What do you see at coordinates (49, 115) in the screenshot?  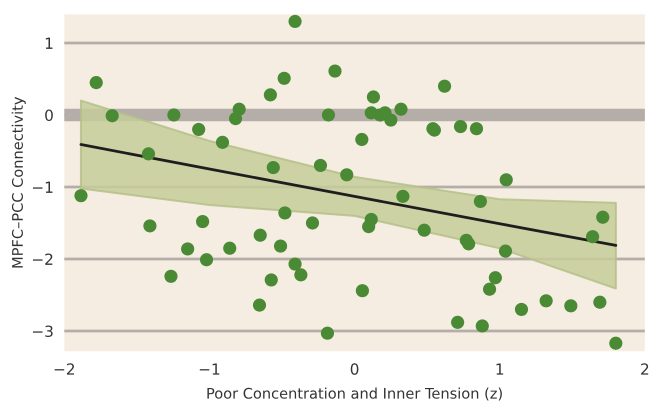 I see `y-tick-label: 0` at bounding box center [49, 115].